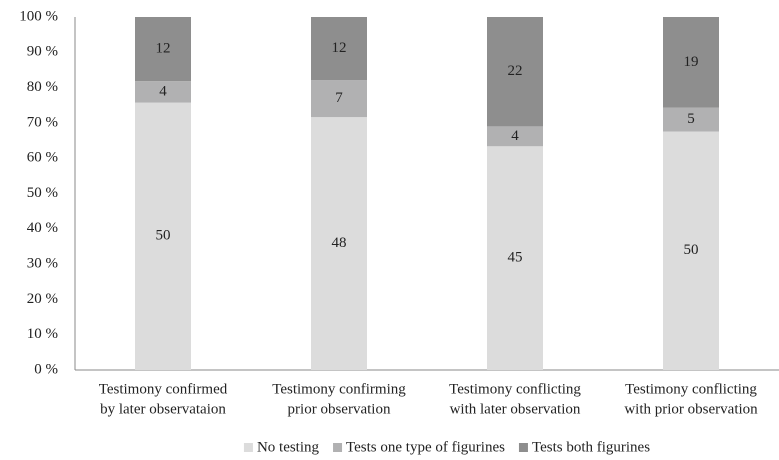  I want to click on data-label: 22, so click(515, 71).